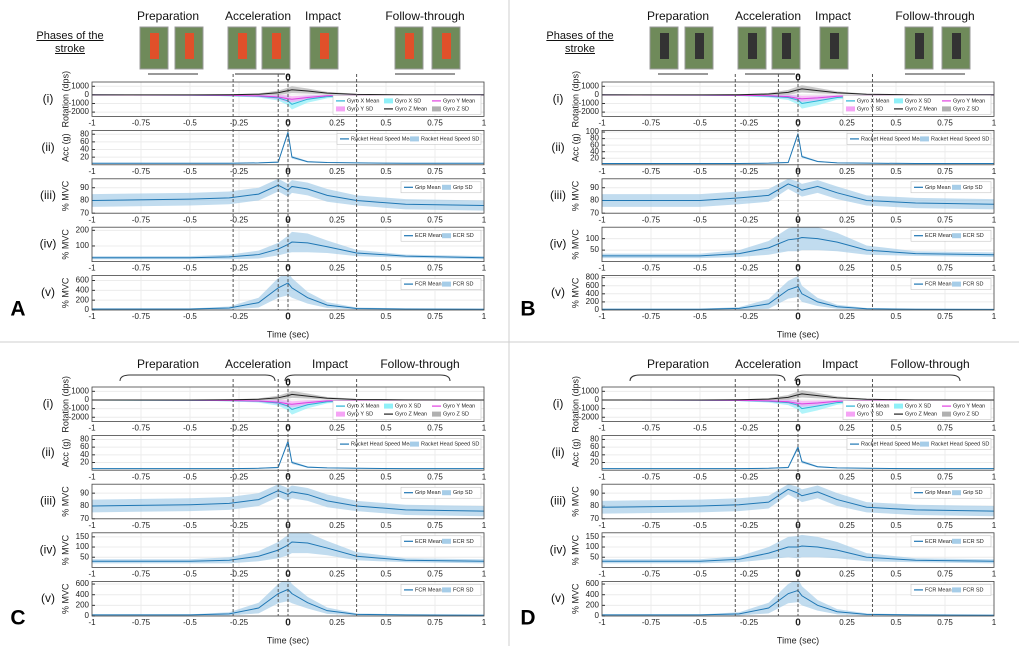 The image size is (1019, 646). I want to click on phase-label: Impact, so click(840, 364).